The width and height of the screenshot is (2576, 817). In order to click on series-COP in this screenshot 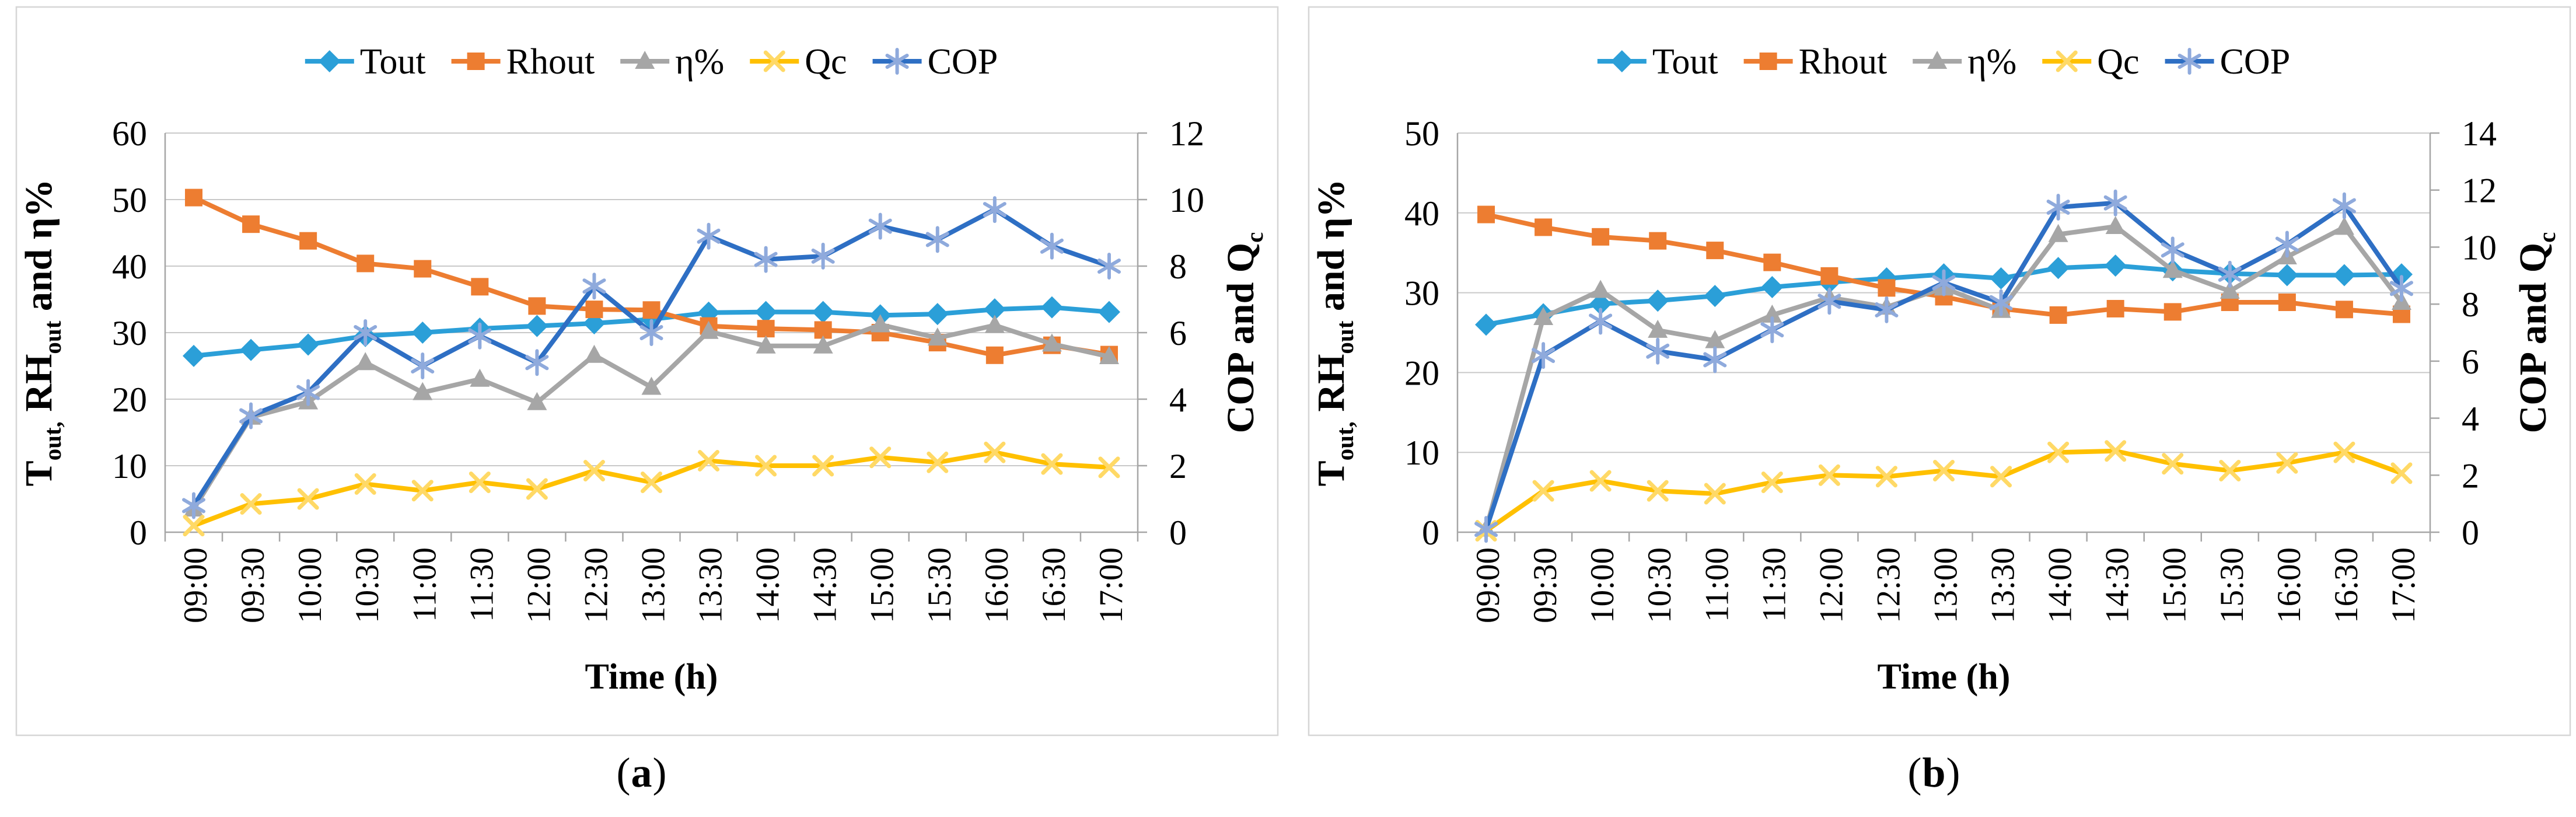, I will do `click(651, 357)`.